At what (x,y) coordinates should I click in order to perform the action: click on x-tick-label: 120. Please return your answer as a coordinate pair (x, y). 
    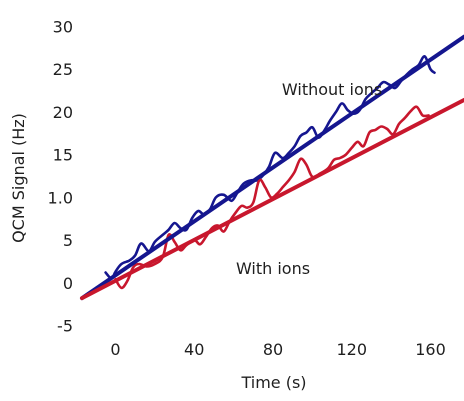
    Looking at the image, I should click on (351, 349).